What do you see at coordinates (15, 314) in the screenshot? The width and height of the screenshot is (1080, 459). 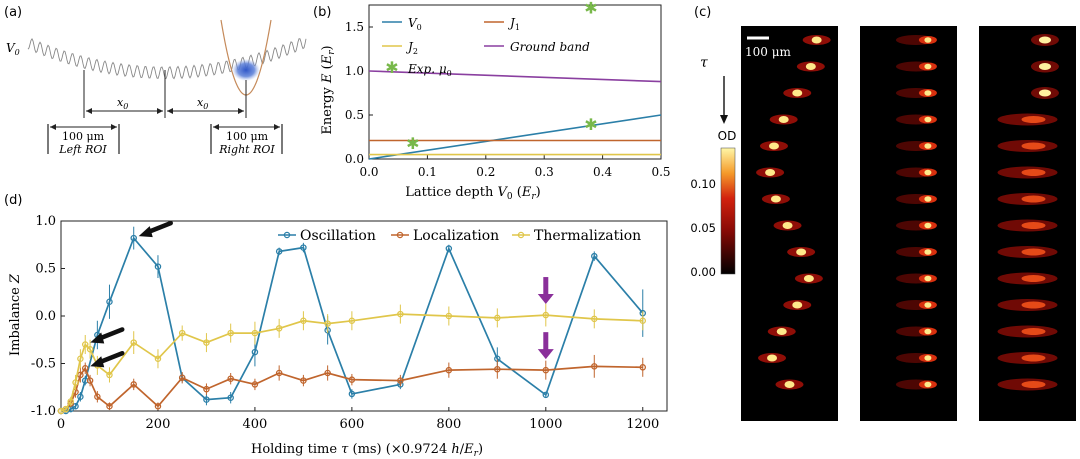 I see `chart-d-ylabel: Imbalance Z` at bounding box center [15, 314].